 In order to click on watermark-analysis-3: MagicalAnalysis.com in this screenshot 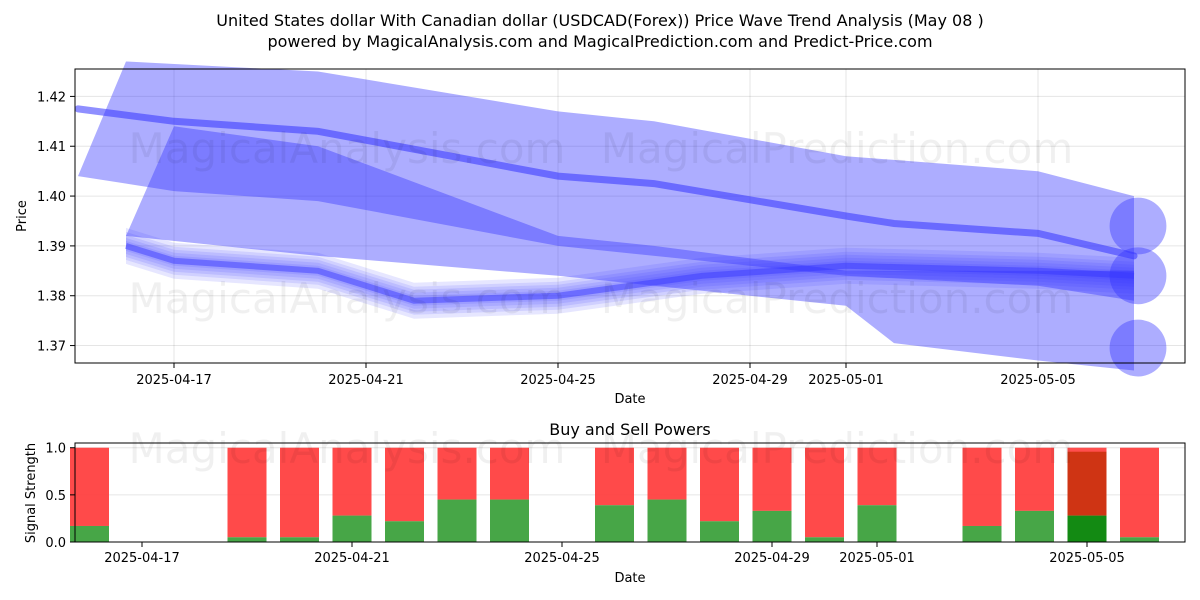, I will do `click(347, 448)`.